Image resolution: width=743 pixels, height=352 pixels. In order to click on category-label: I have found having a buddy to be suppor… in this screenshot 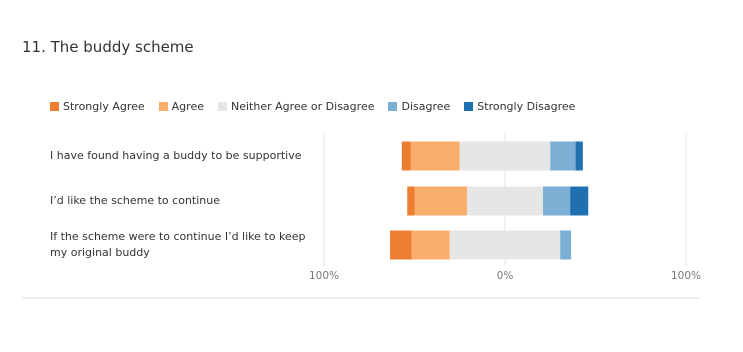, I will do `click(176, 155)`.